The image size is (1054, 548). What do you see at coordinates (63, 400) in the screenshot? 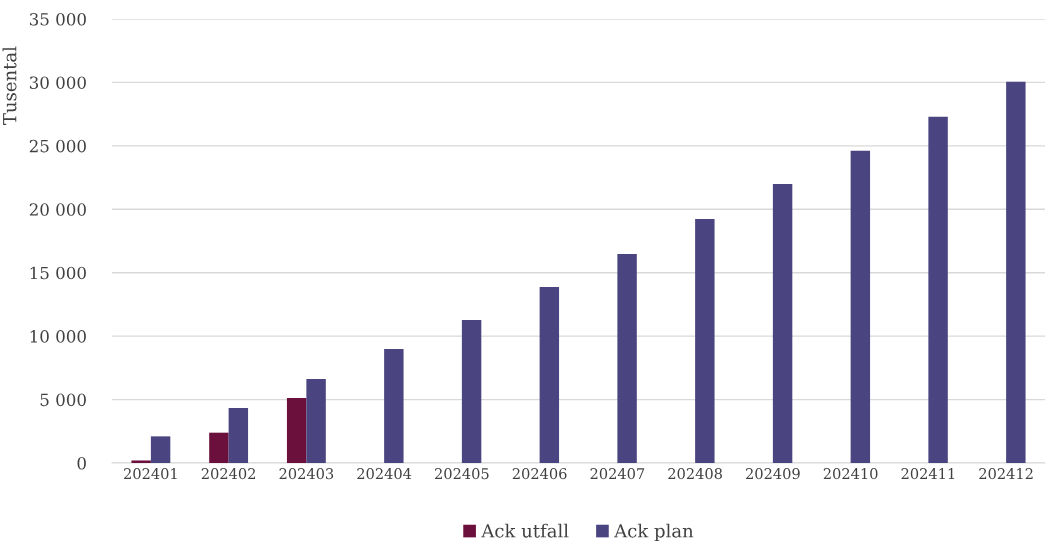
I see `y-tick-label: 5 000` at bounding box center [63, 400].